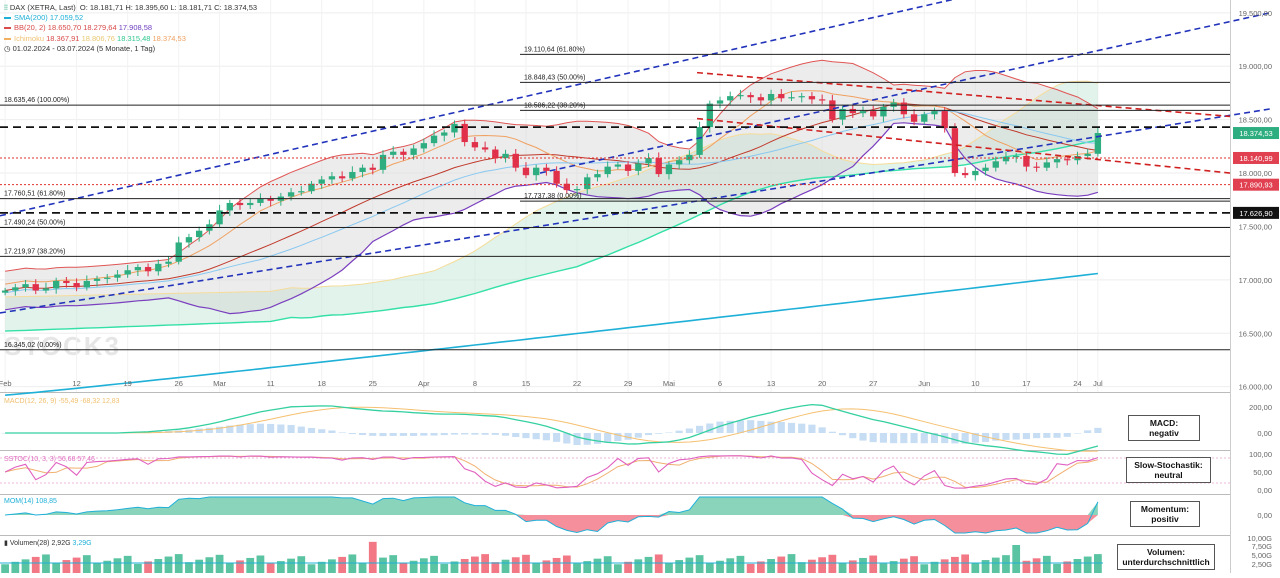  What do you see at coordinates (551, 472) in the screenshot?
I see `stoch-d-line` at bounding box center [551, 472].